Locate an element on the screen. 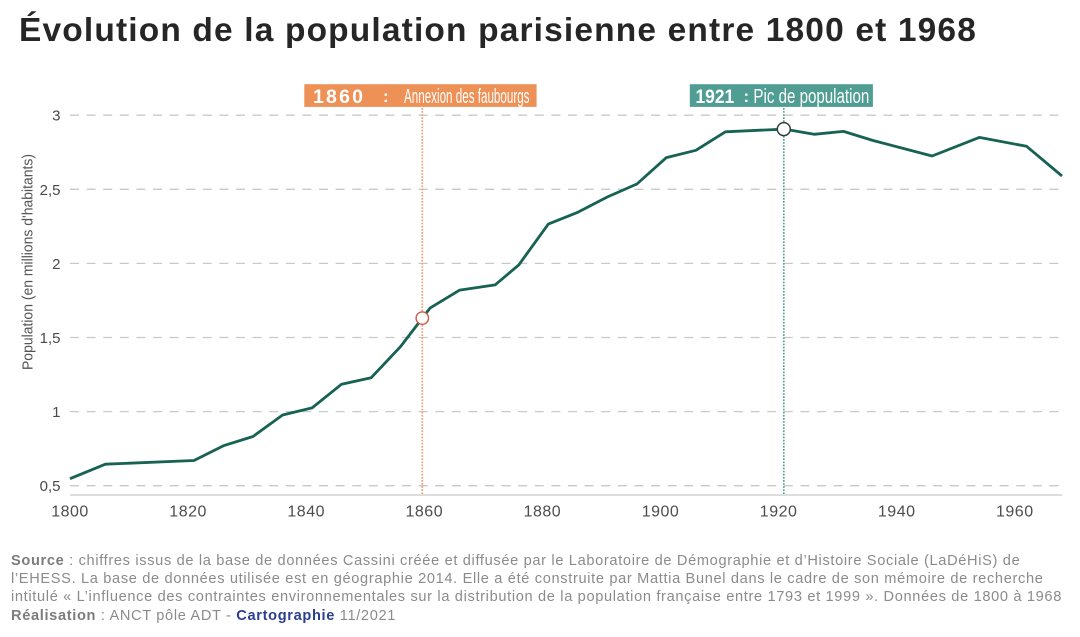 The width and height of the screenshot is (1080, 637). svg-text:Population (en millions d'habi: Population (en millions d'habitants) is located at coordinates (28, 262).